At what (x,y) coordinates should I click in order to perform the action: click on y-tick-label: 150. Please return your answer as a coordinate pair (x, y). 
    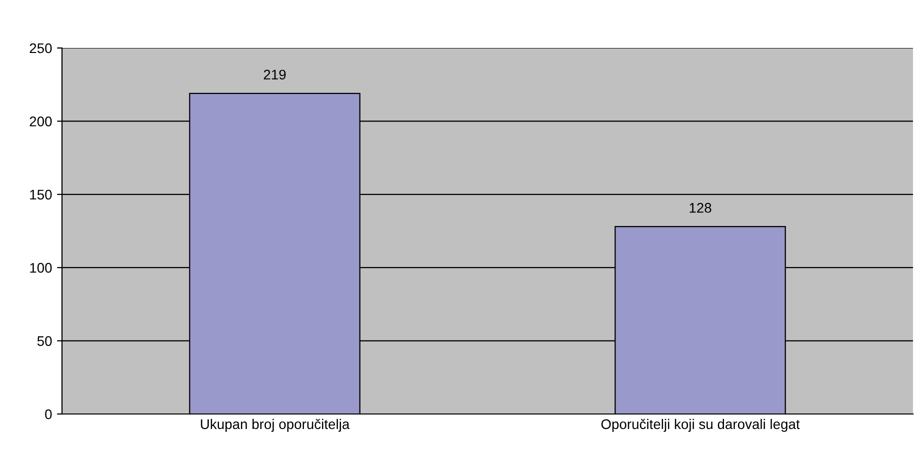
    Looking at the image, I should click on (41, 195).